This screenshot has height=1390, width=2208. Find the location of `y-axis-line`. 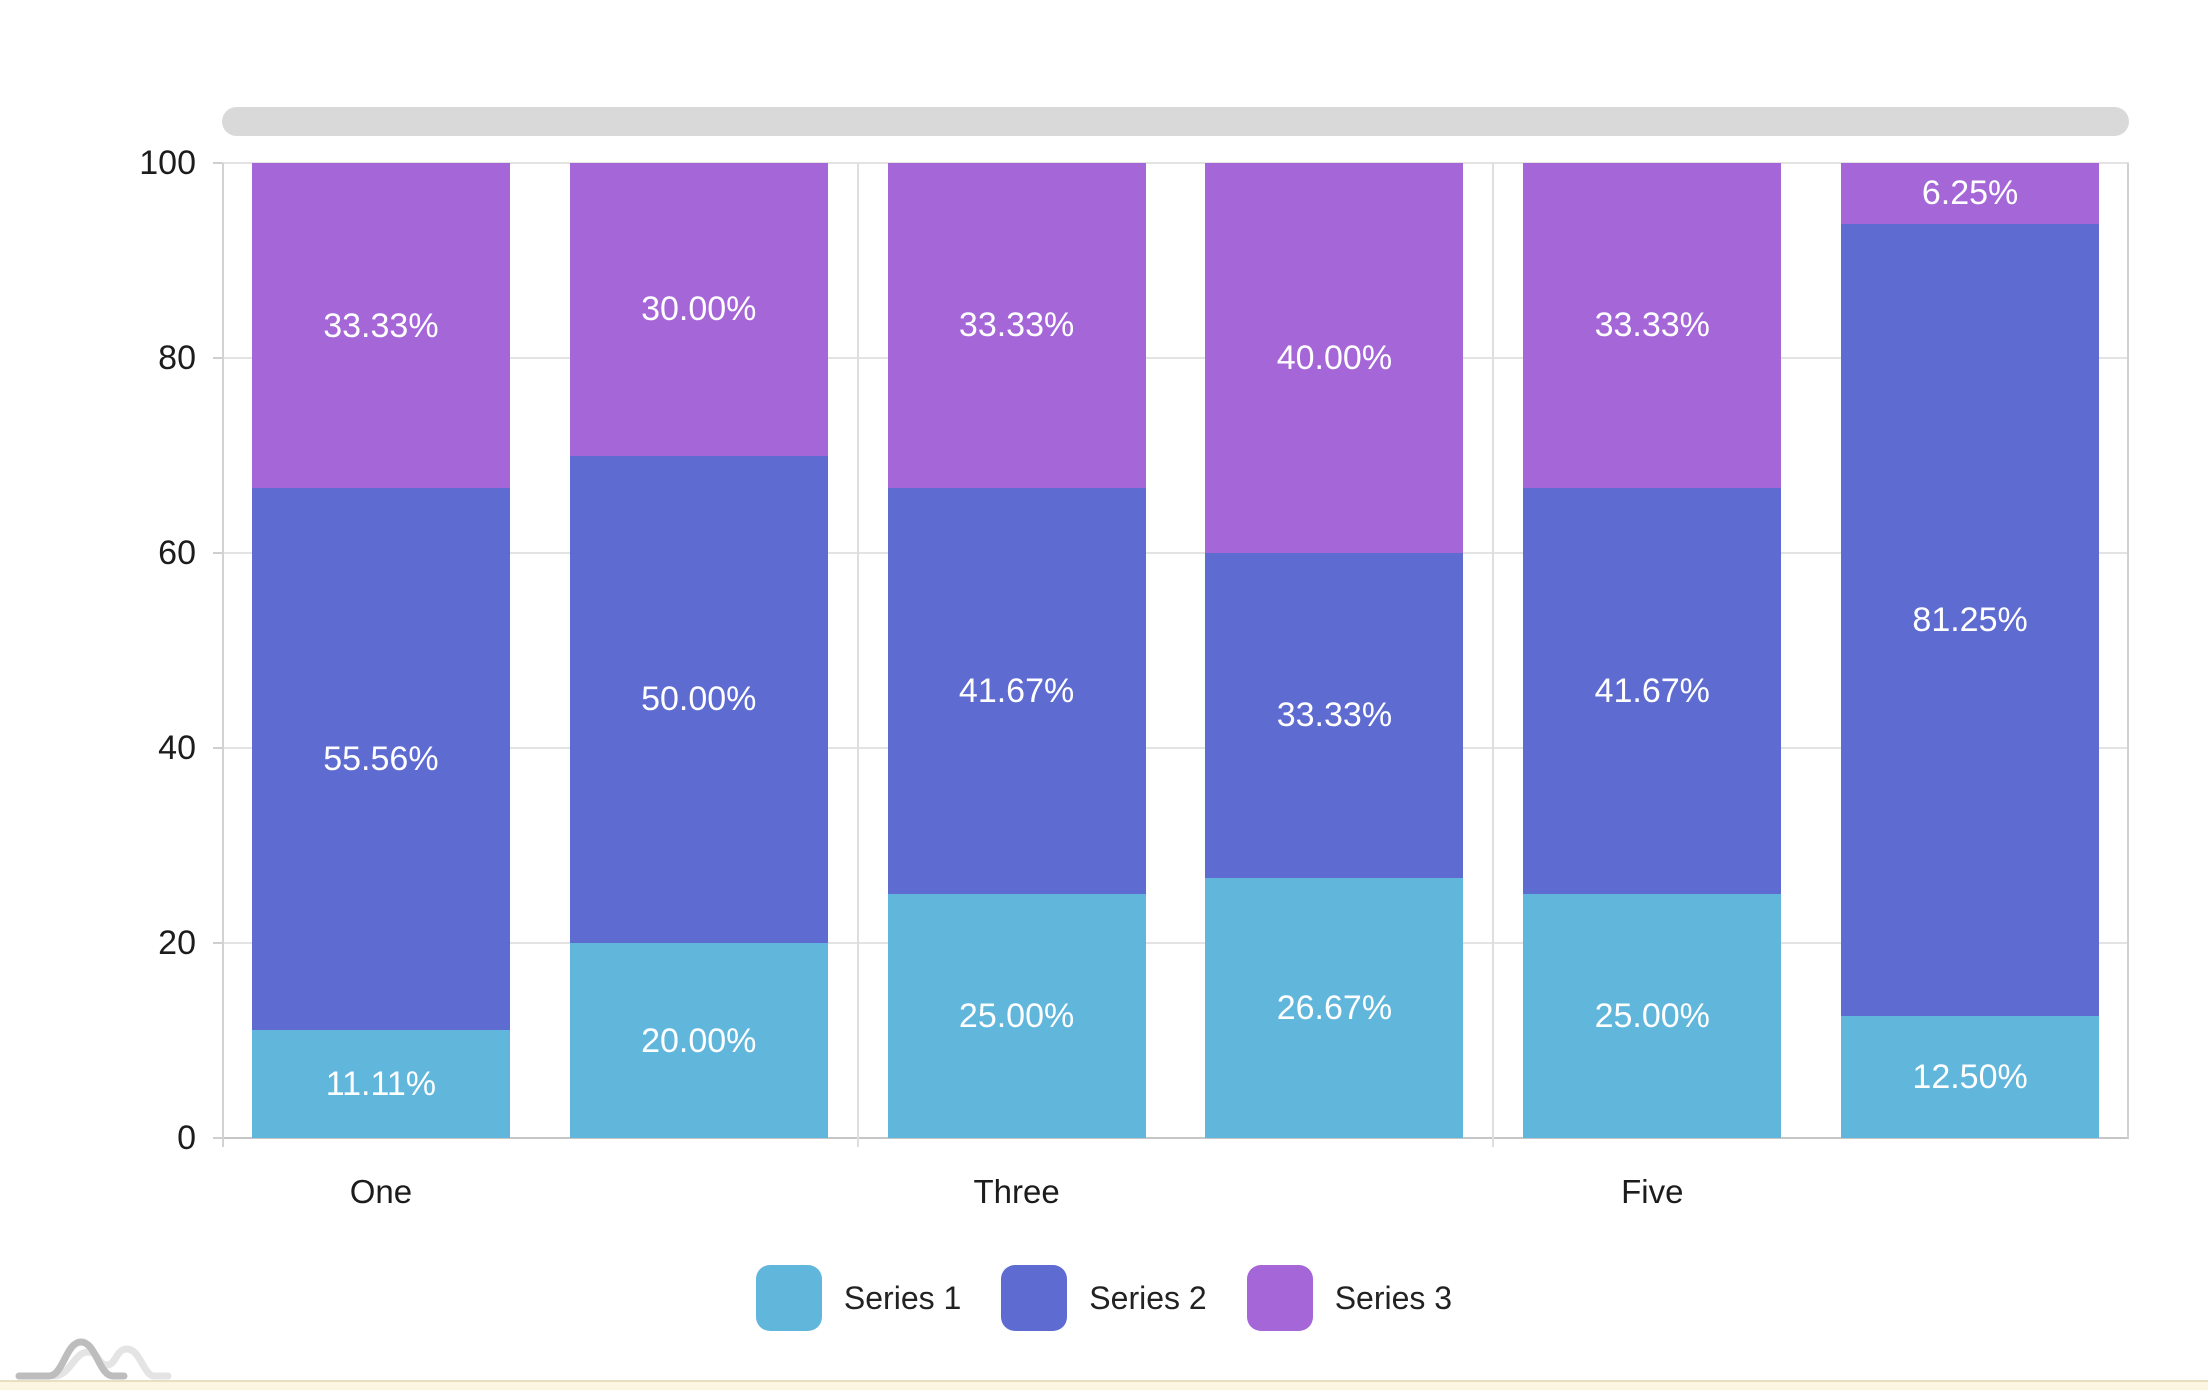

y-axis-line is located at coordinates (223, 655).